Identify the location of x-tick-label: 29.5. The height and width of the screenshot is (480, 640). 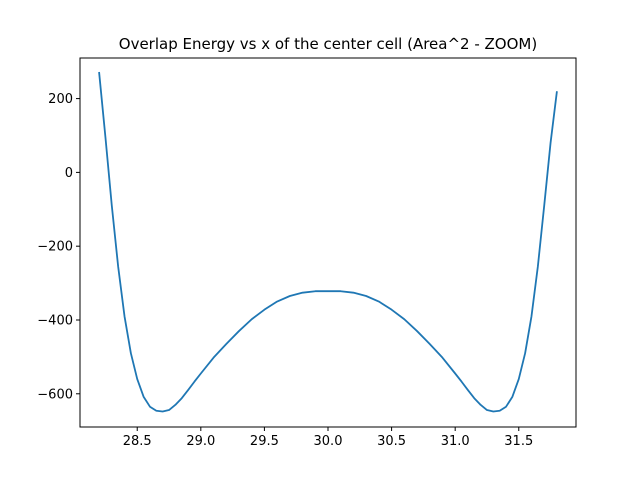
(264, 441).